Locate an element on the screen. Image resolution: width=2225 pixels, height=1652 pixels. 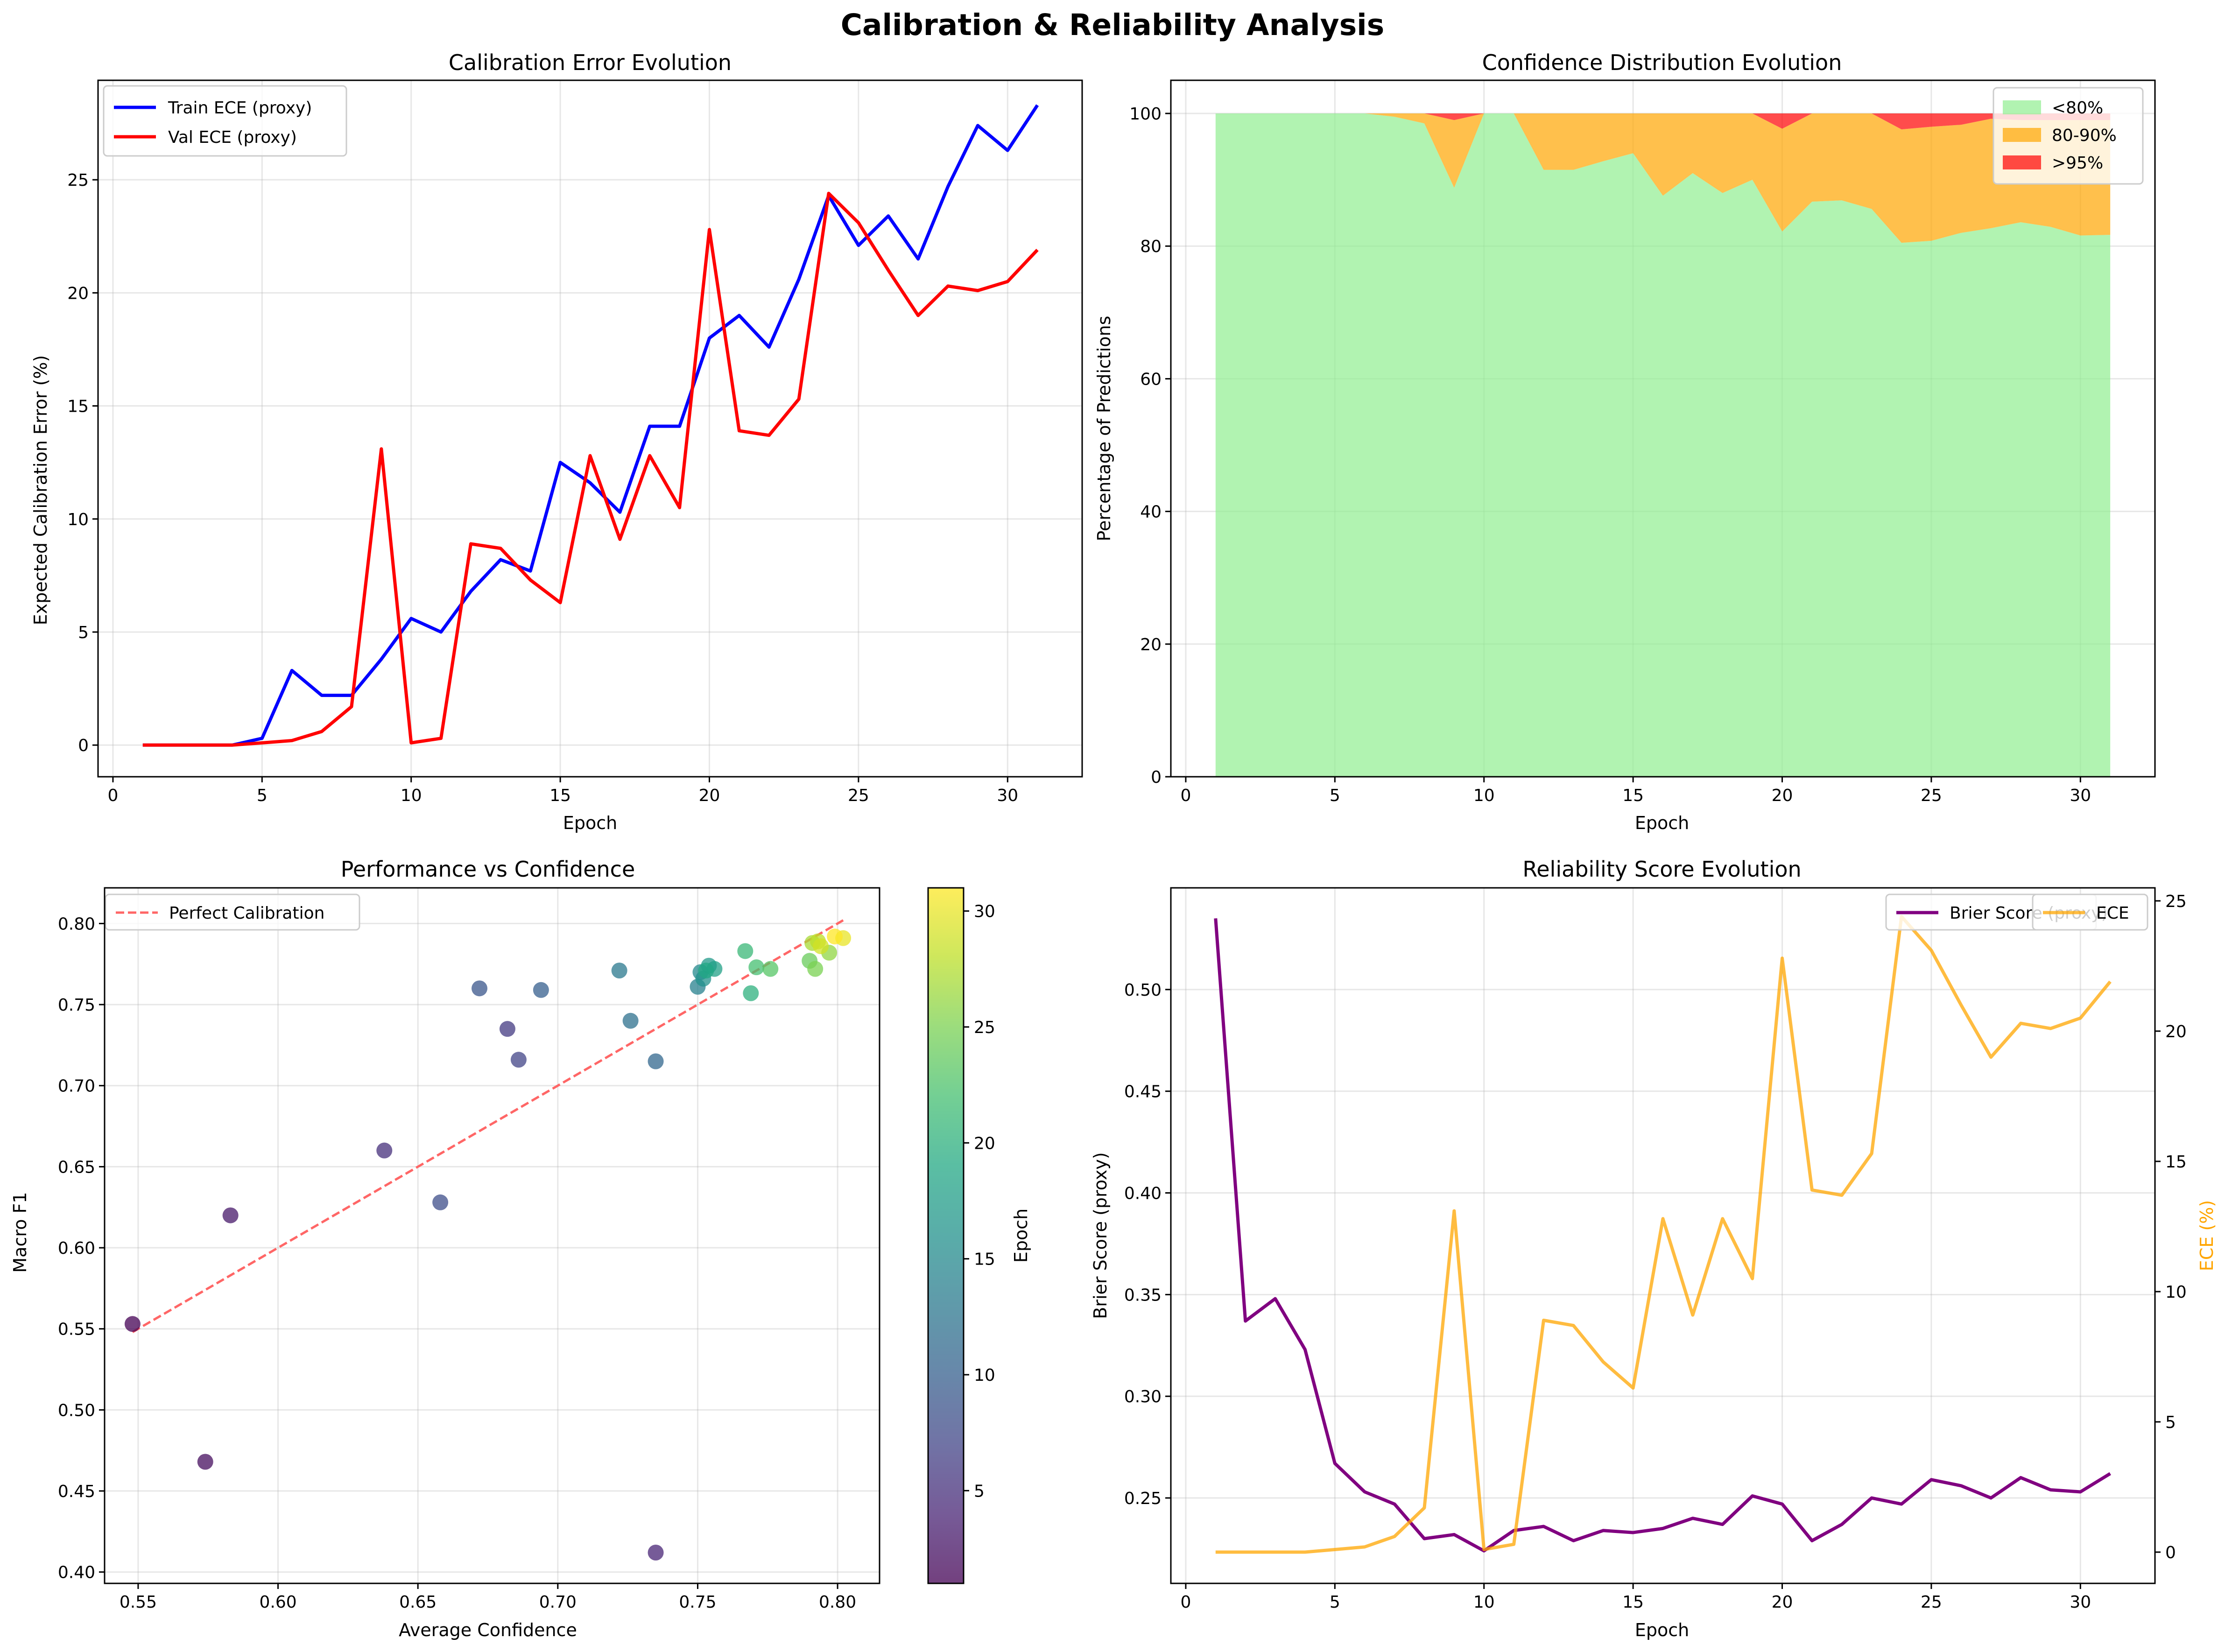
colorbar-gradient is located at coordinates (946, 1236).